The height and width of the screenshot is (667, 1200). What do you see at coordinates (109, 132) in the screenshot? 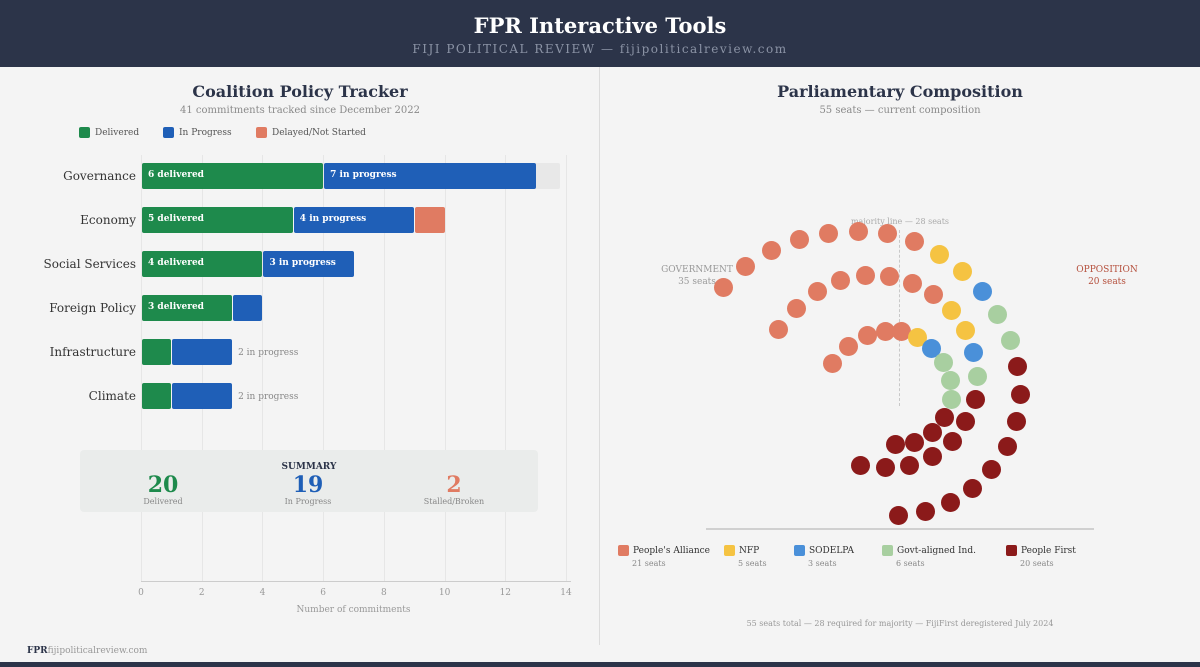
I see `legend-delivered: Delivered` at bounding box center [109, 132].